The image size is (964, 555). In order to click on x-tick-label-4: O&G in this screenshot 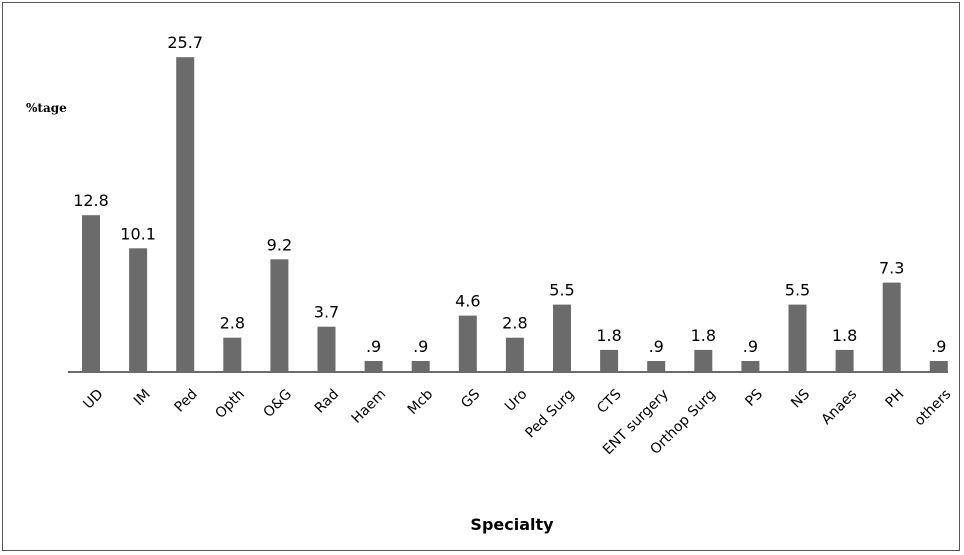, I will do `click(278, 403)`.